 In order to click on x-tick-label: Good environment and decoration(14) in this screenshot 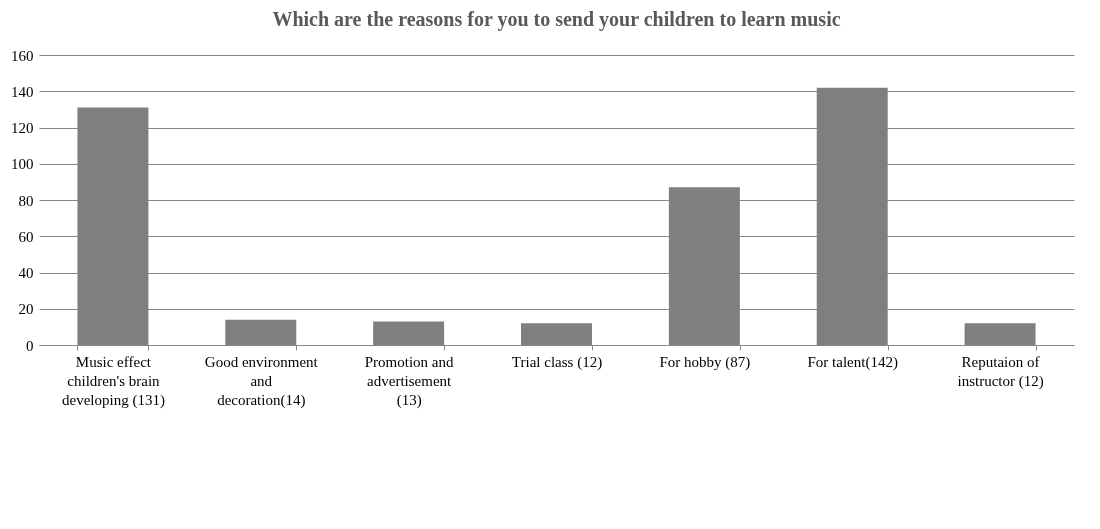, I will do `click(261, 381)`.